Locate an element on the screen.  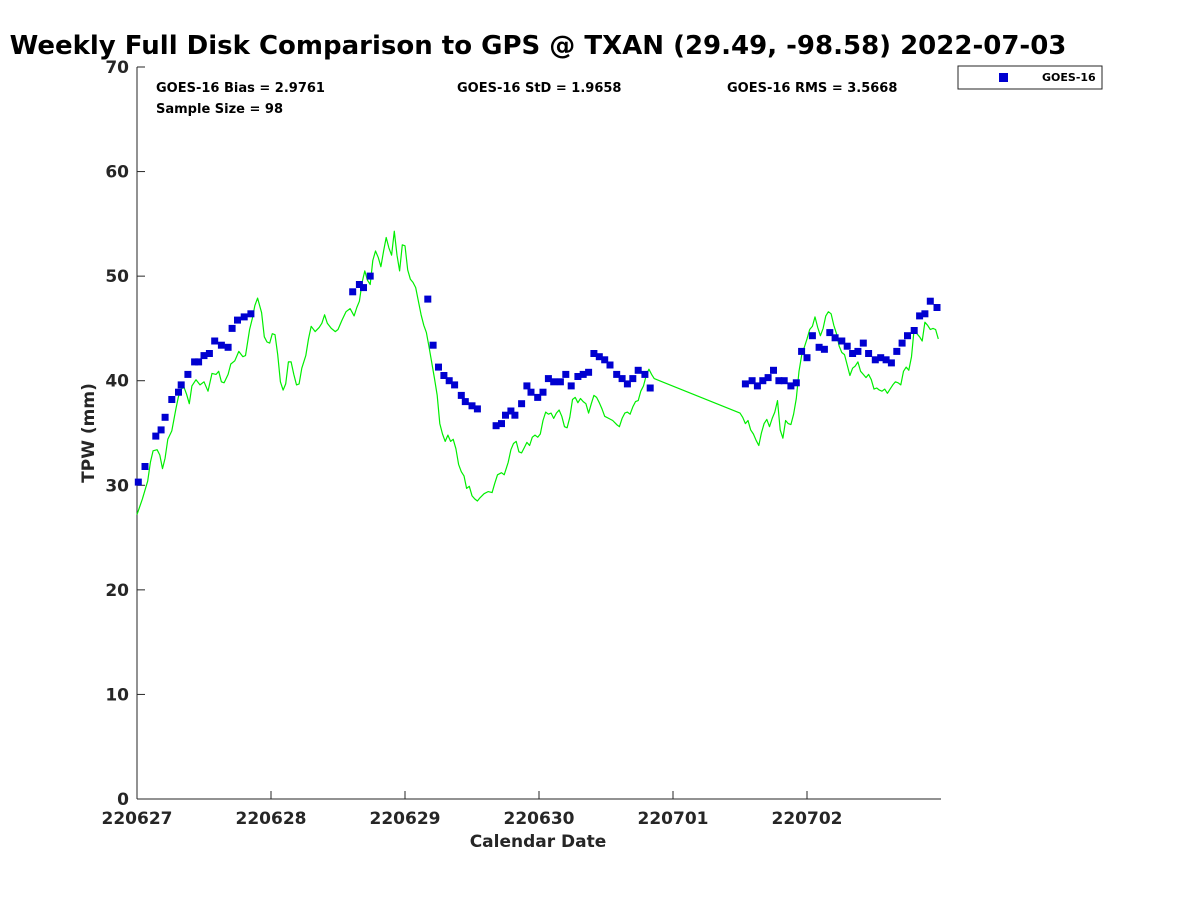
x-tick-label: 220629 is located at coordinates (405, 819).